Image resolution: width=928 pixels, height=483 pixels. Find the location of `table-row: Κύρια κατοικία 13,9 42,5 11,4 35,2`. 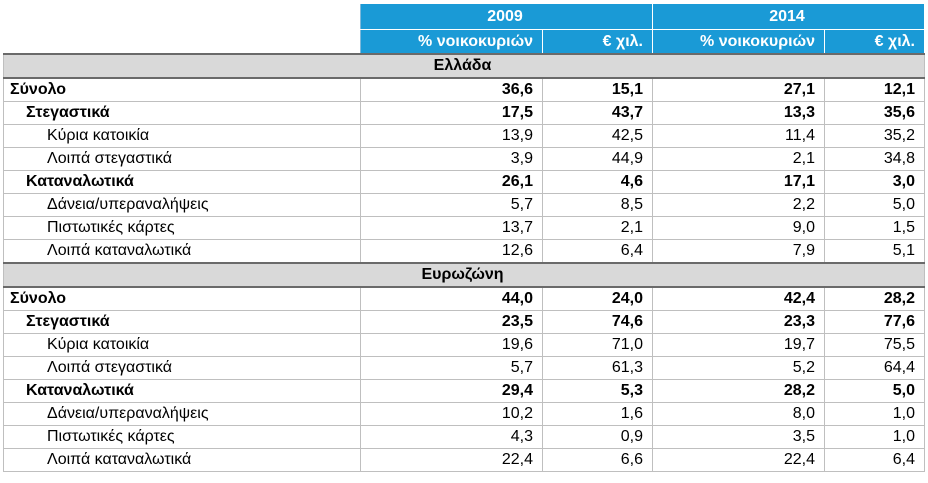

table-row: Κύρια κατοικία 13,9 42,5 11,4 35,2 is located at coordinates (464, 136).